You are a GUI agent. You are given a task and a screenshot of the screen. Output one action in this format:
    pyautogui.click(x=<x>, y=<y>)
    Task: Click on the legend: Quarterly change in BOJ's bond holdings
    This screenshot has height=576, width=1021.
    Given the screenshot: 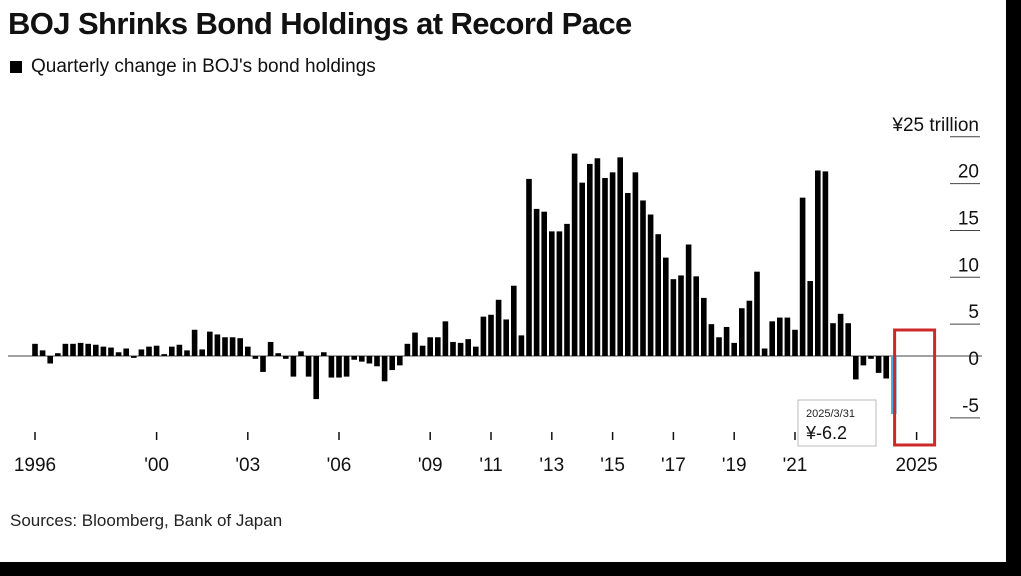 What is the action you would take?
    pyautogui.click(x=193, y=67)
    